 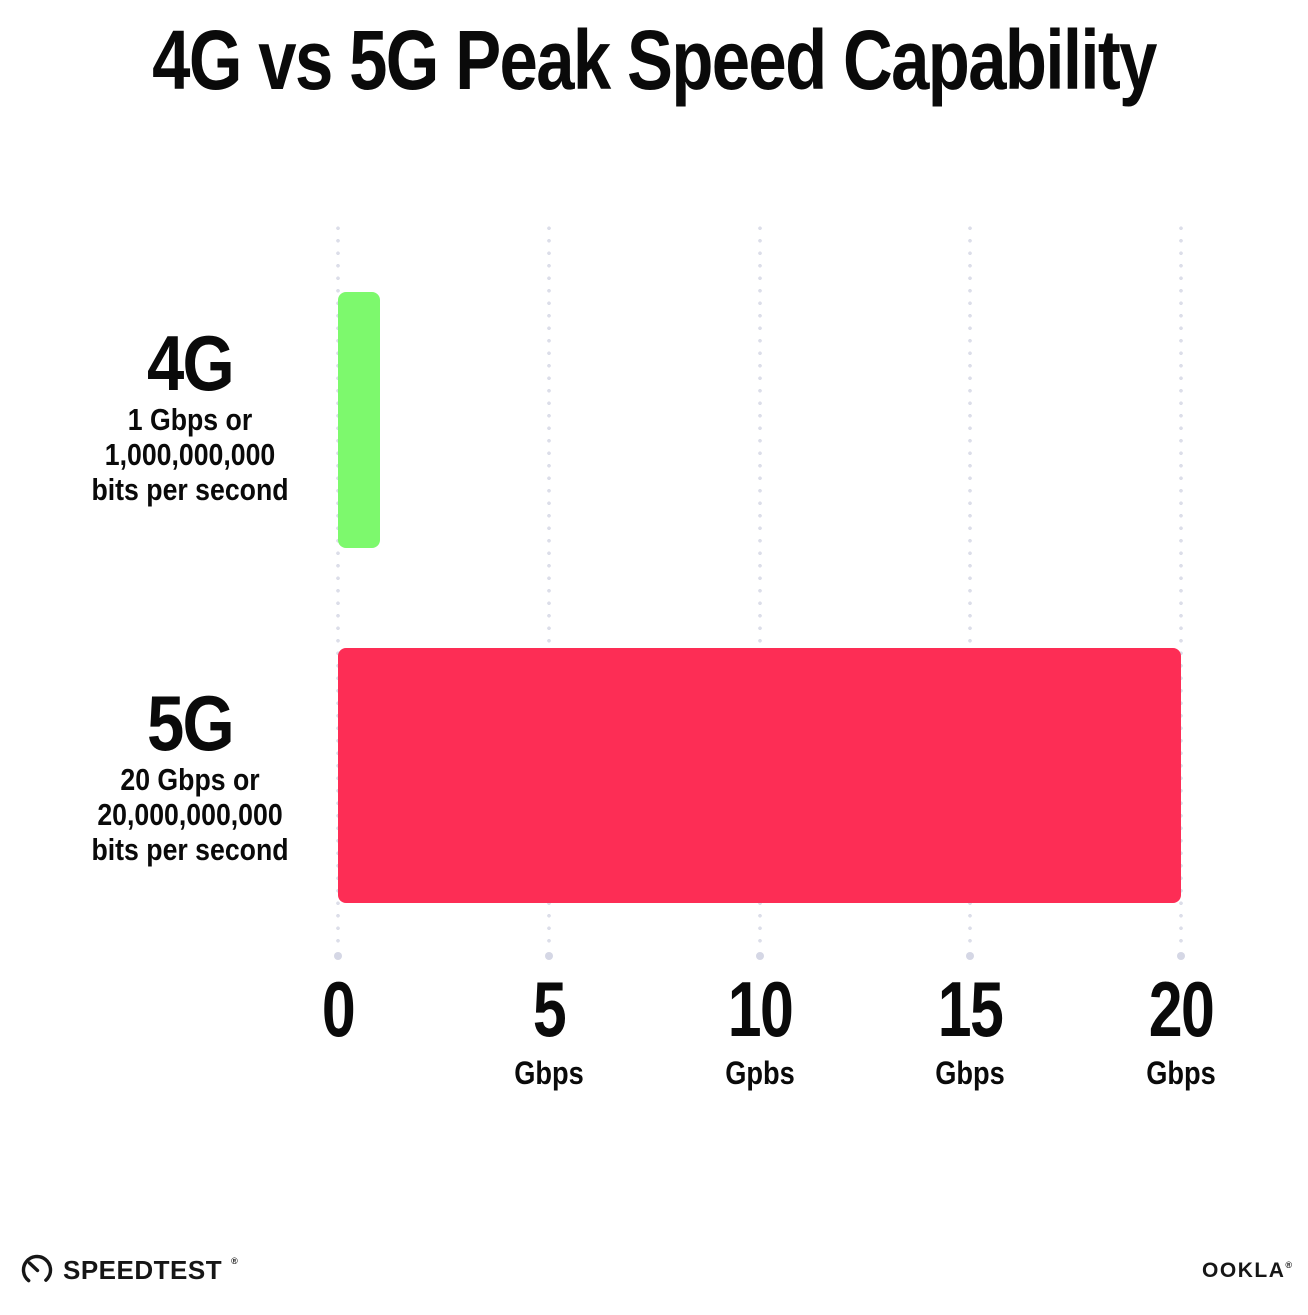 What do you see at coordinates (549, 1009) in the screenshot?
I see `x-tick-value: 5` at bounding box center [549, 1009].